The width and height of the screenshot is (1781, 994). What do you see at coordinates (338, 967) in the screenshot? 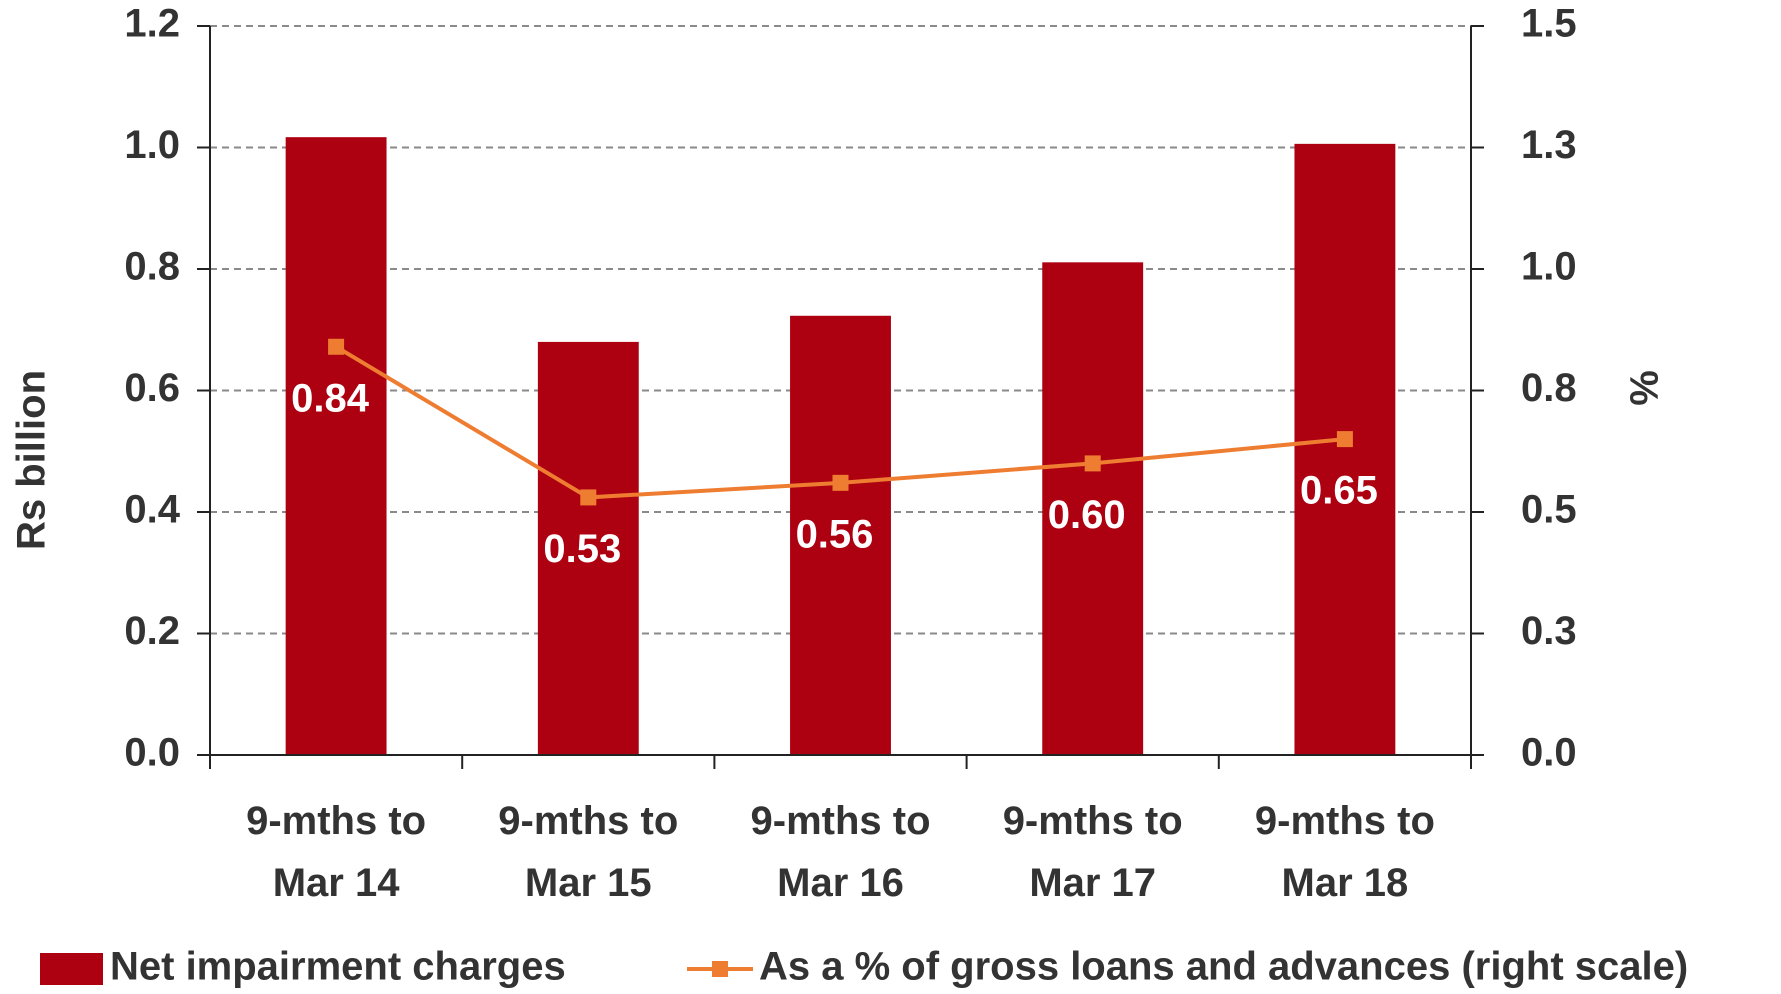
I see `legend-label: Net impairment charges` at bounding box center [338, 967].